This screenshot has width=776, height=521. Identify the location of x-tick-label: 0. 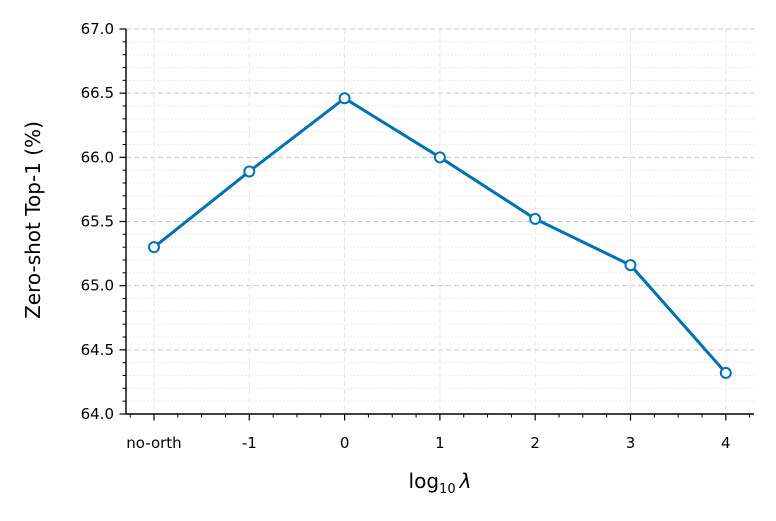
(345, 443).